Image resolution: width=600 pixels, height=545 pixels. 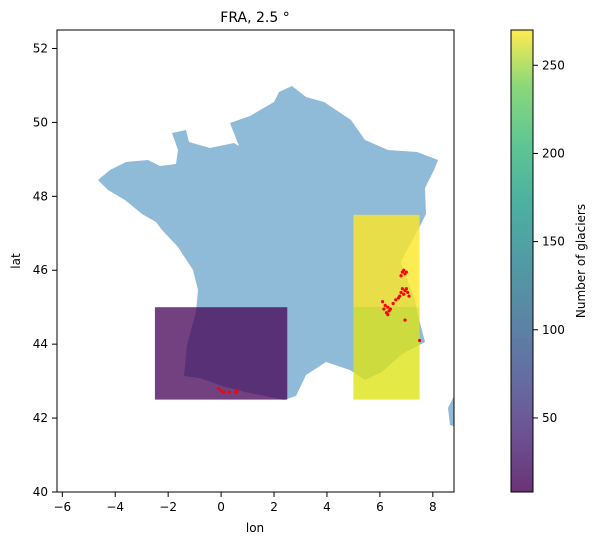 What do you see at coordinates (245, 503) in the screenshot?
I see `x-axis: −6 −4 −2 0 2 4 6 8` at bounding box center [245, 503].